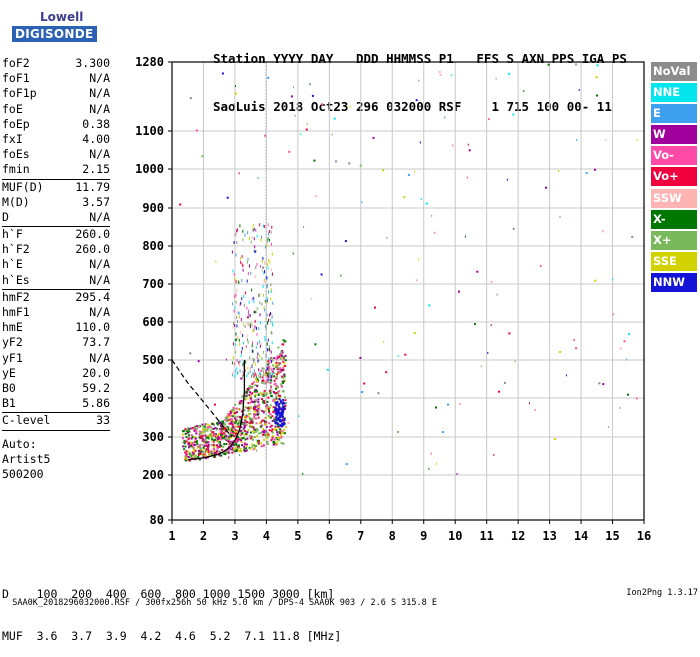 Image resolution: width=700 pixels, height=657 pixels. Describe the element at coordinates (674, 114) in the screenshot. I see `legend-entry: E` at that location.